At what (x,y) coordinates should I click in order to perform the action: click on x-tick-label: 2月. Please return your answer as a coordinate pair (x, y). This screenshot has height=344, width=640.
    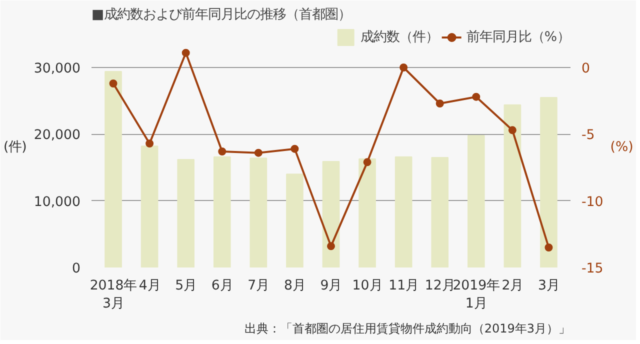
    Looking at the image, I should click on (513, 286).